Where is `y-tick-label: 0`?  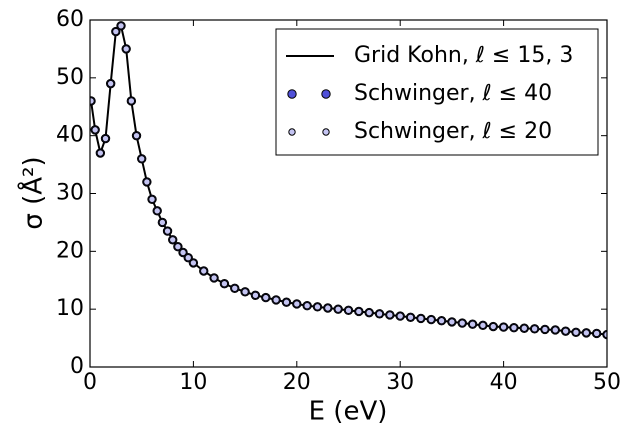
y-tick-label: 0 is located at coordinates (77, 366).